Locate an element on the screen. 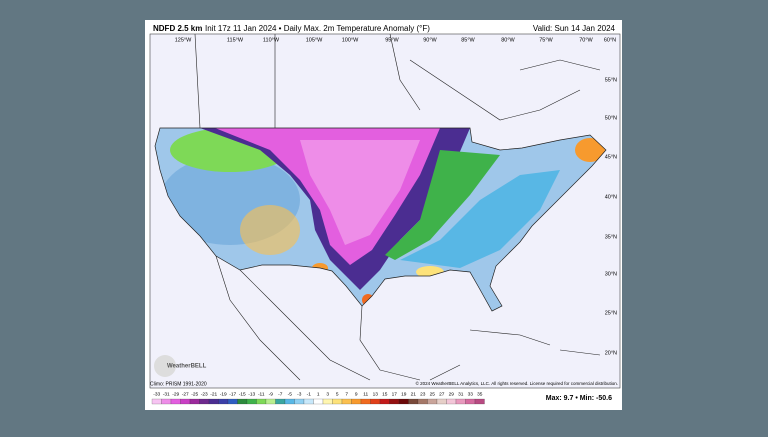 Image resolution: width=768 pixels, height=437 pixels. colorbar-label: 21 is located at coordinates (414, 394).